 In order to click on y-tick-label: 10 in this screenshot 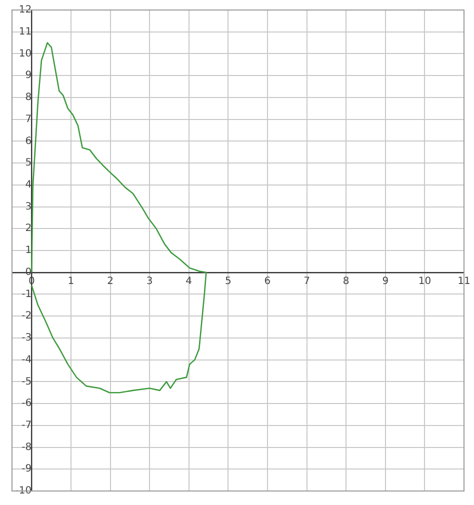, I will do `click(25, 54)`.